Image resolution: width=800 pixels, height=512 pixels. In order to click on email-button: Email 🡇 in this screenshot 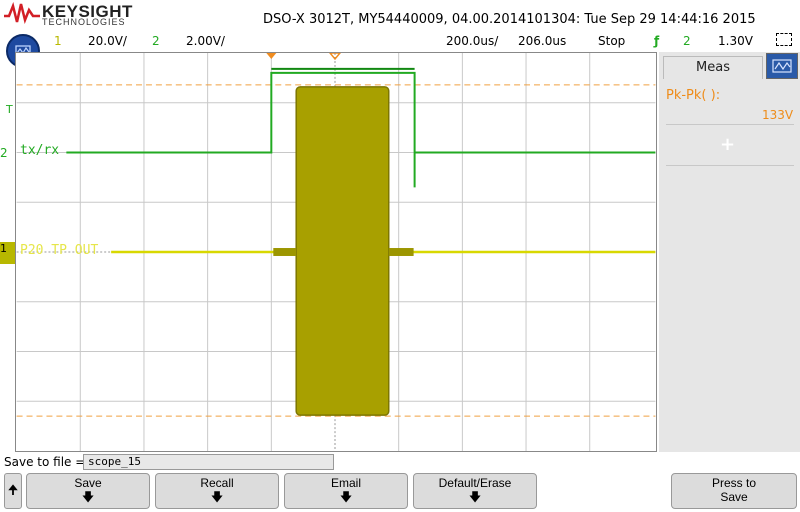, I will do `click(346, 491)`.